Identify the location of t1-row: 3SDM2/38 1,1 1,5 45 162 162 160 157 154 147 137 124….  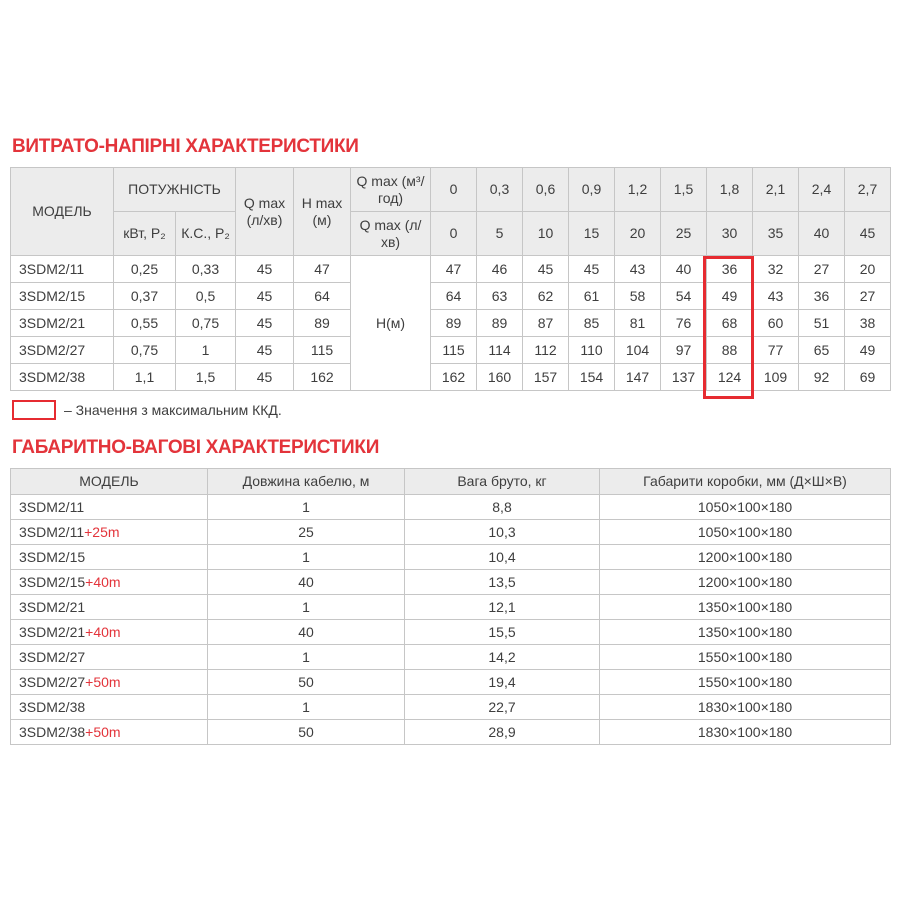
(450, 377).